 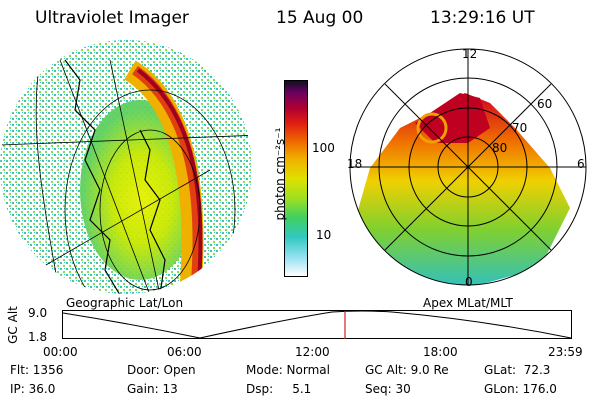 I want to click on colorbar, so click(x=296, y=178).